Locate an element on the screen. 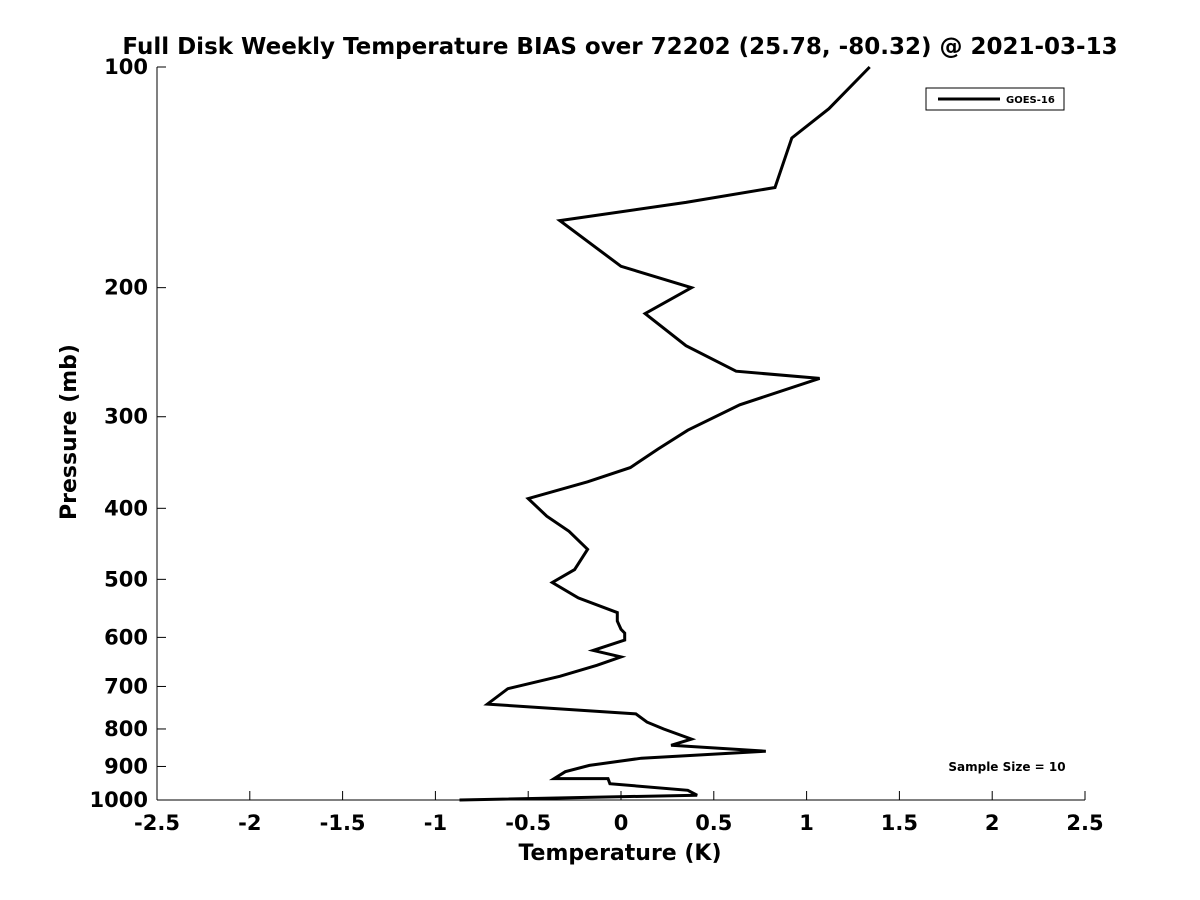  y-tick-label: 600 is located at coordinates (126, 637).